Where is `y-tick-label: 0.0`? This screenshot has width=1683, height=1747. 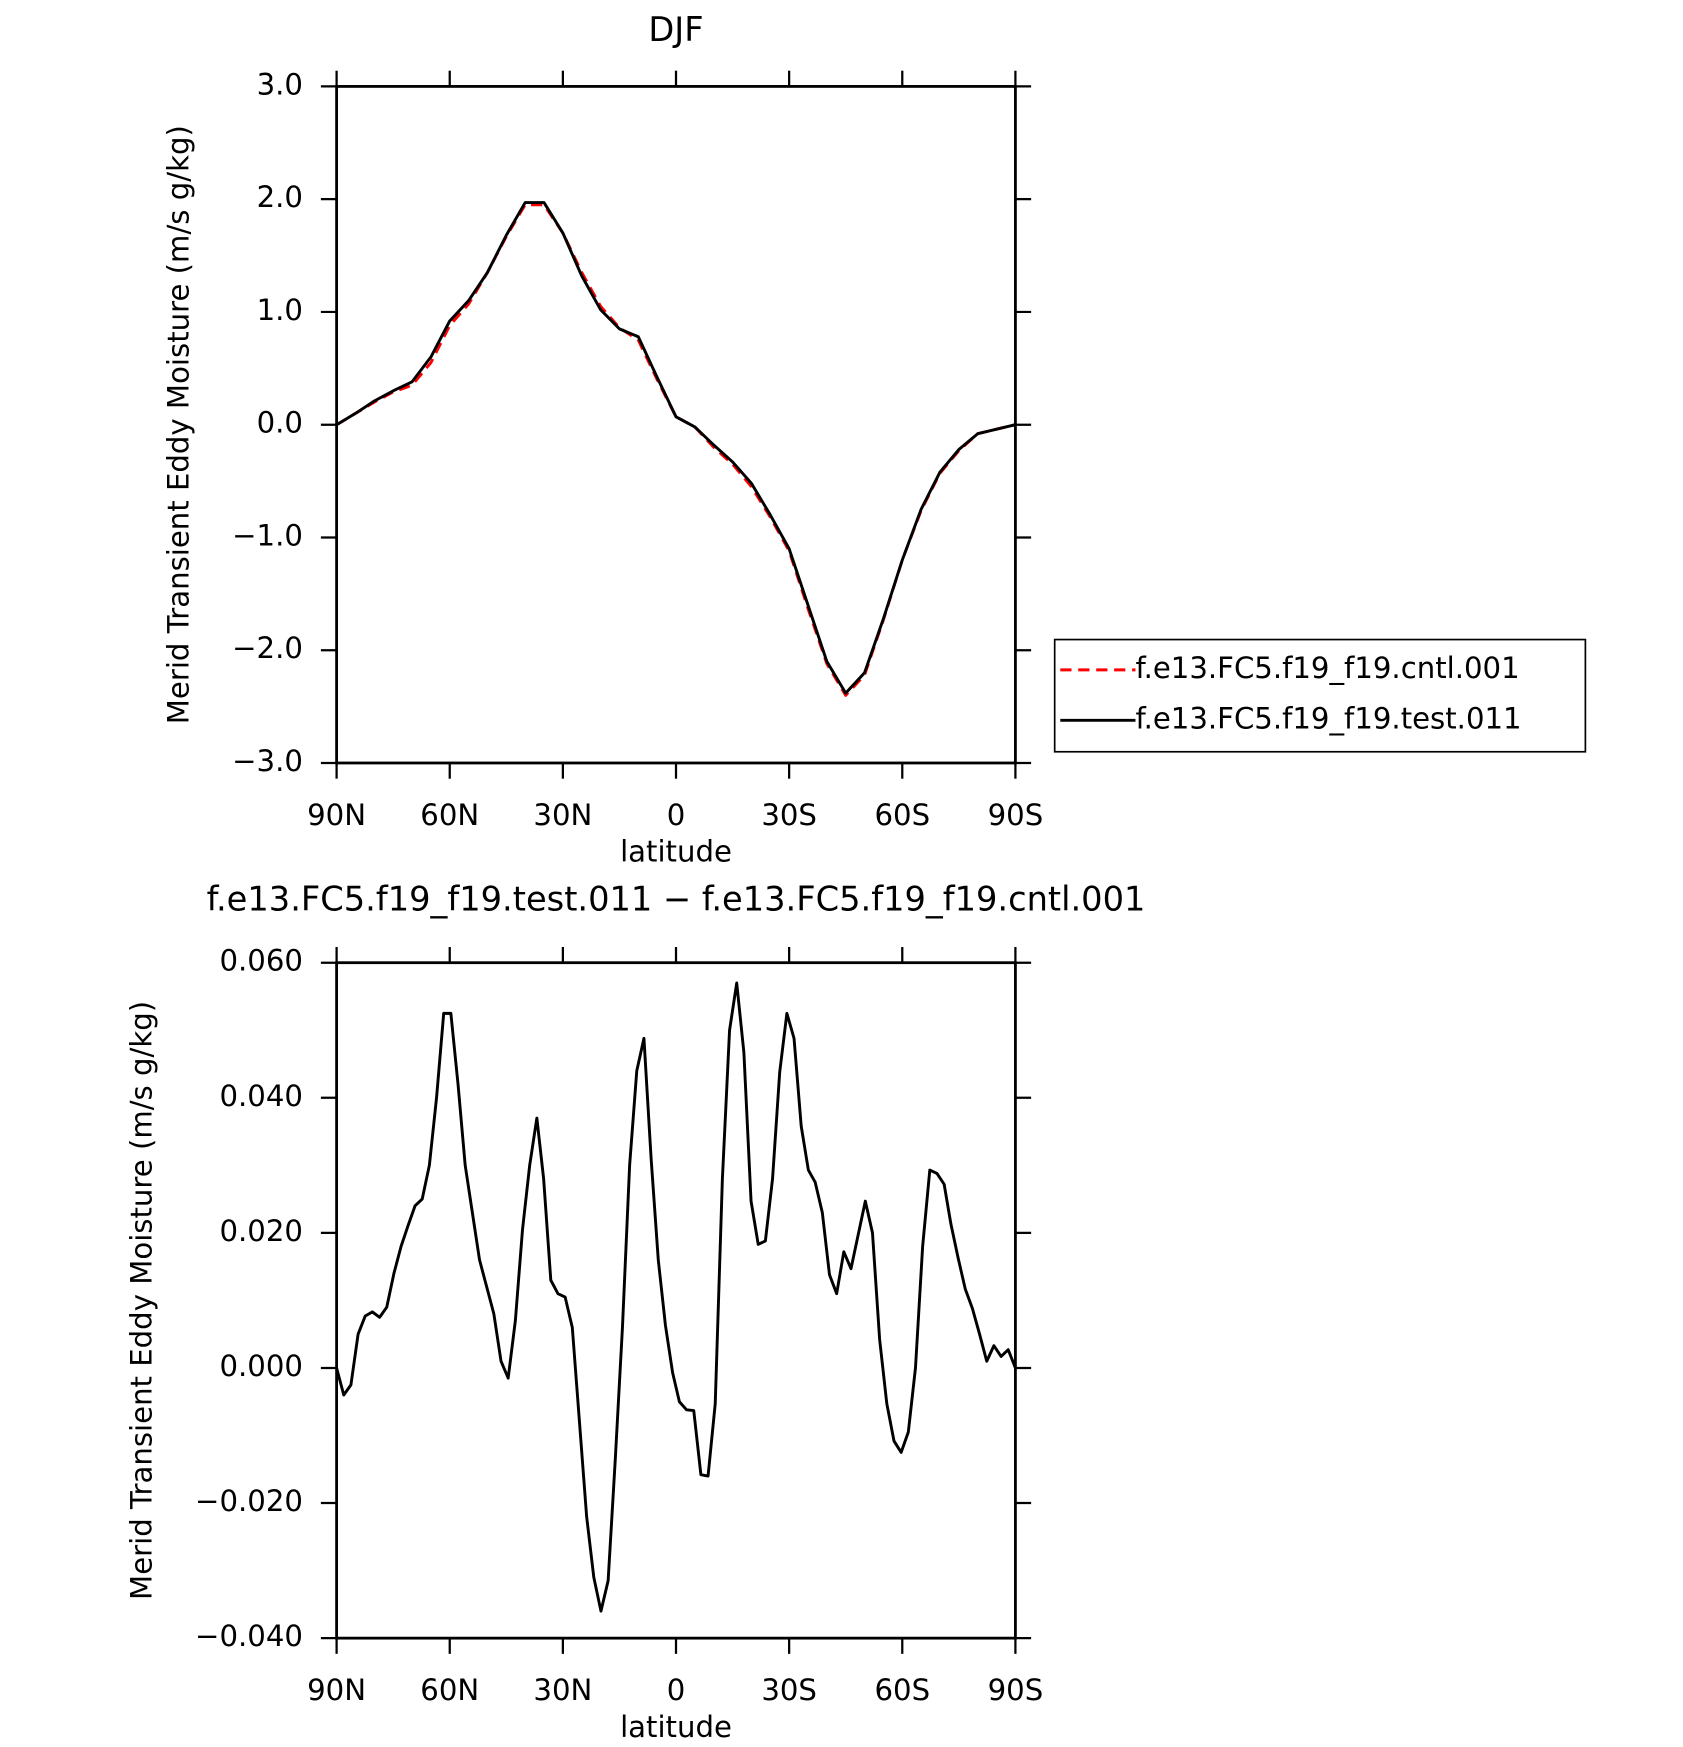
y-tick-label: 0.0 is located at coordinates (280, 423).